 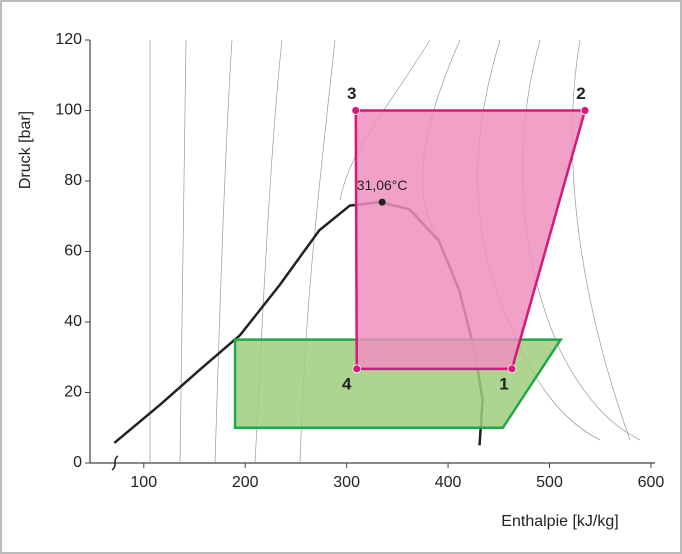 I want to click on point-label: 2, so click(x=580, y=93).